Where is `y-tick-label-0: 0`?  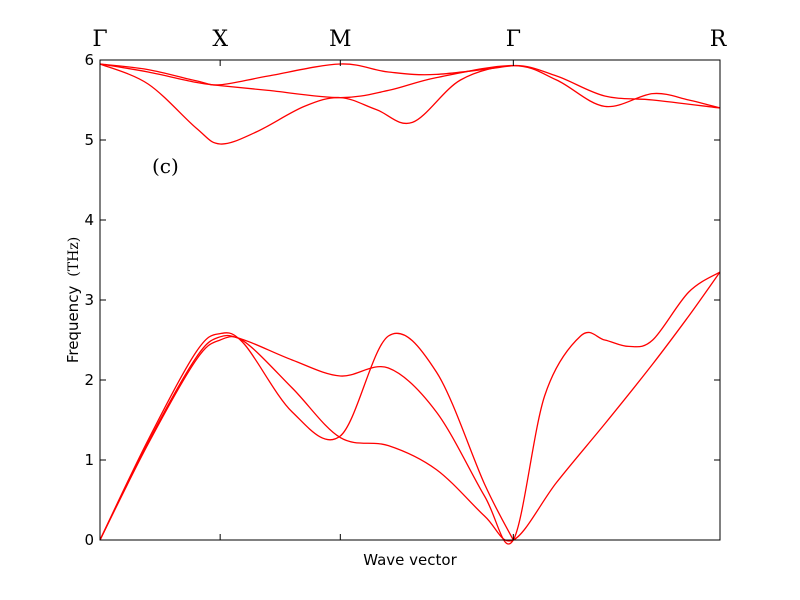 y-tick-label-0: 0 is located at coordinates (89, 540).